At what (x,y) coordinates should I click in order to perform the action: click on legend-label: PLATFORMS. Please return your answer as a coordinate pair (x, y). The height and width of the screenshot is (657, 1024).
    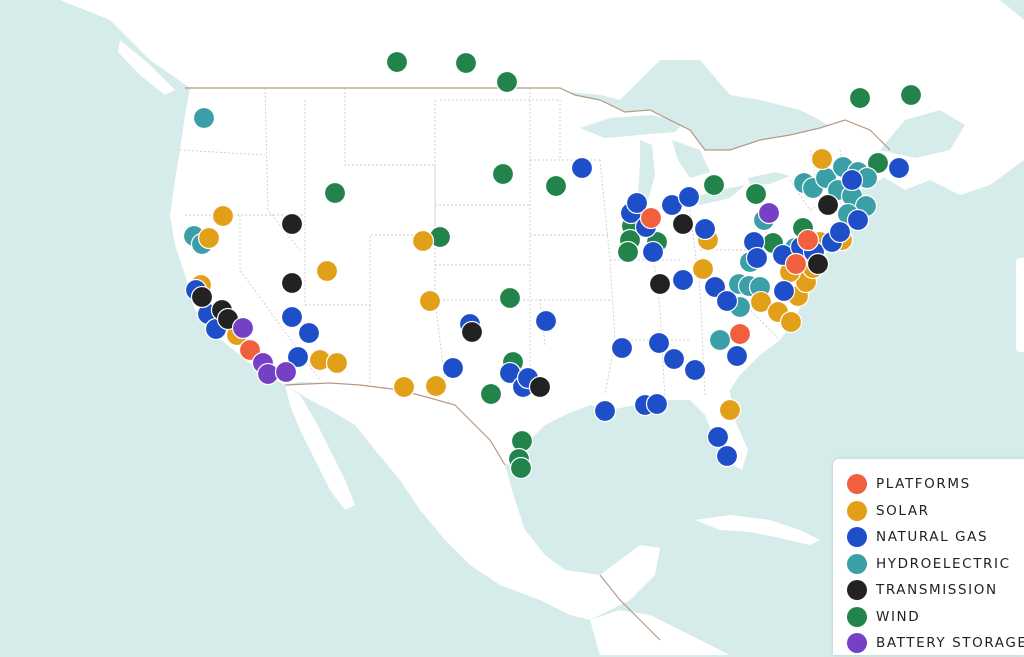
    Looking at the image, I should click on (923, 484).